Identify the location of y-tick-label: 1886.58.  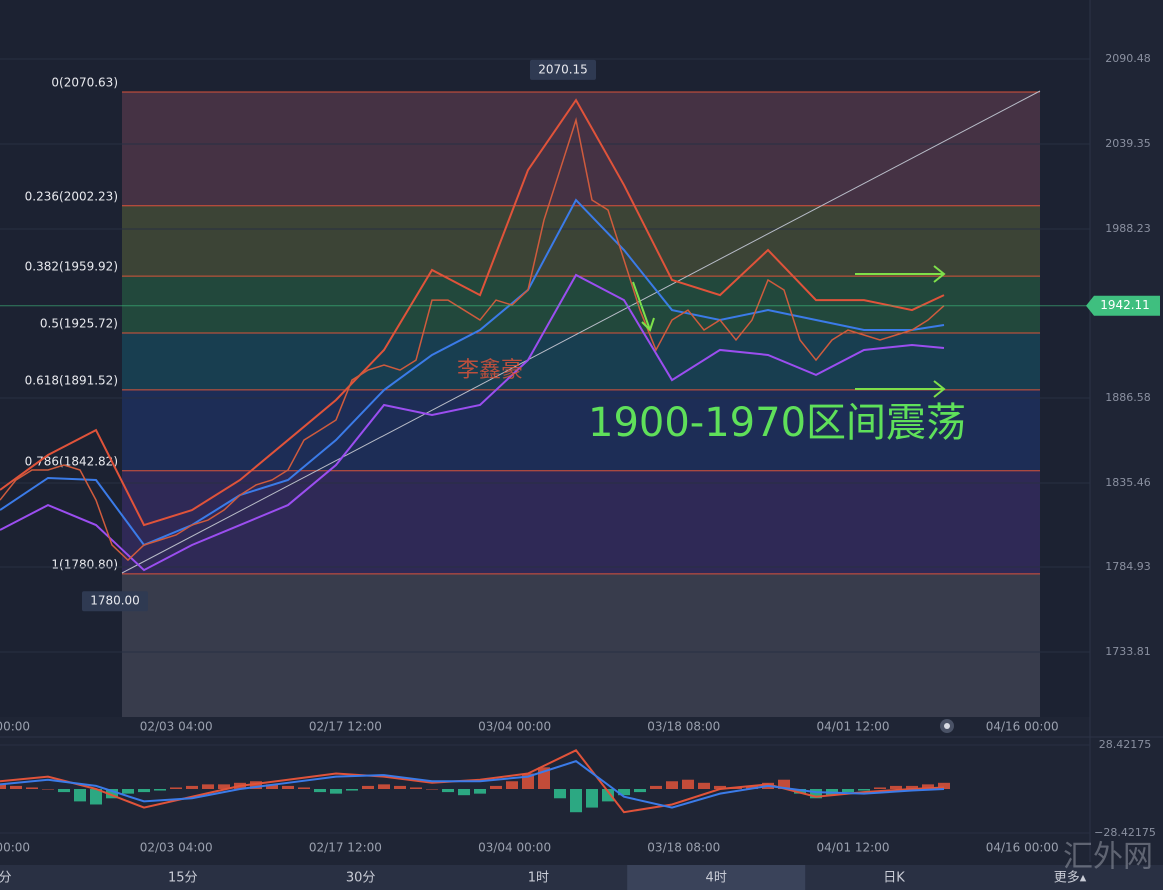
(1128, 397).